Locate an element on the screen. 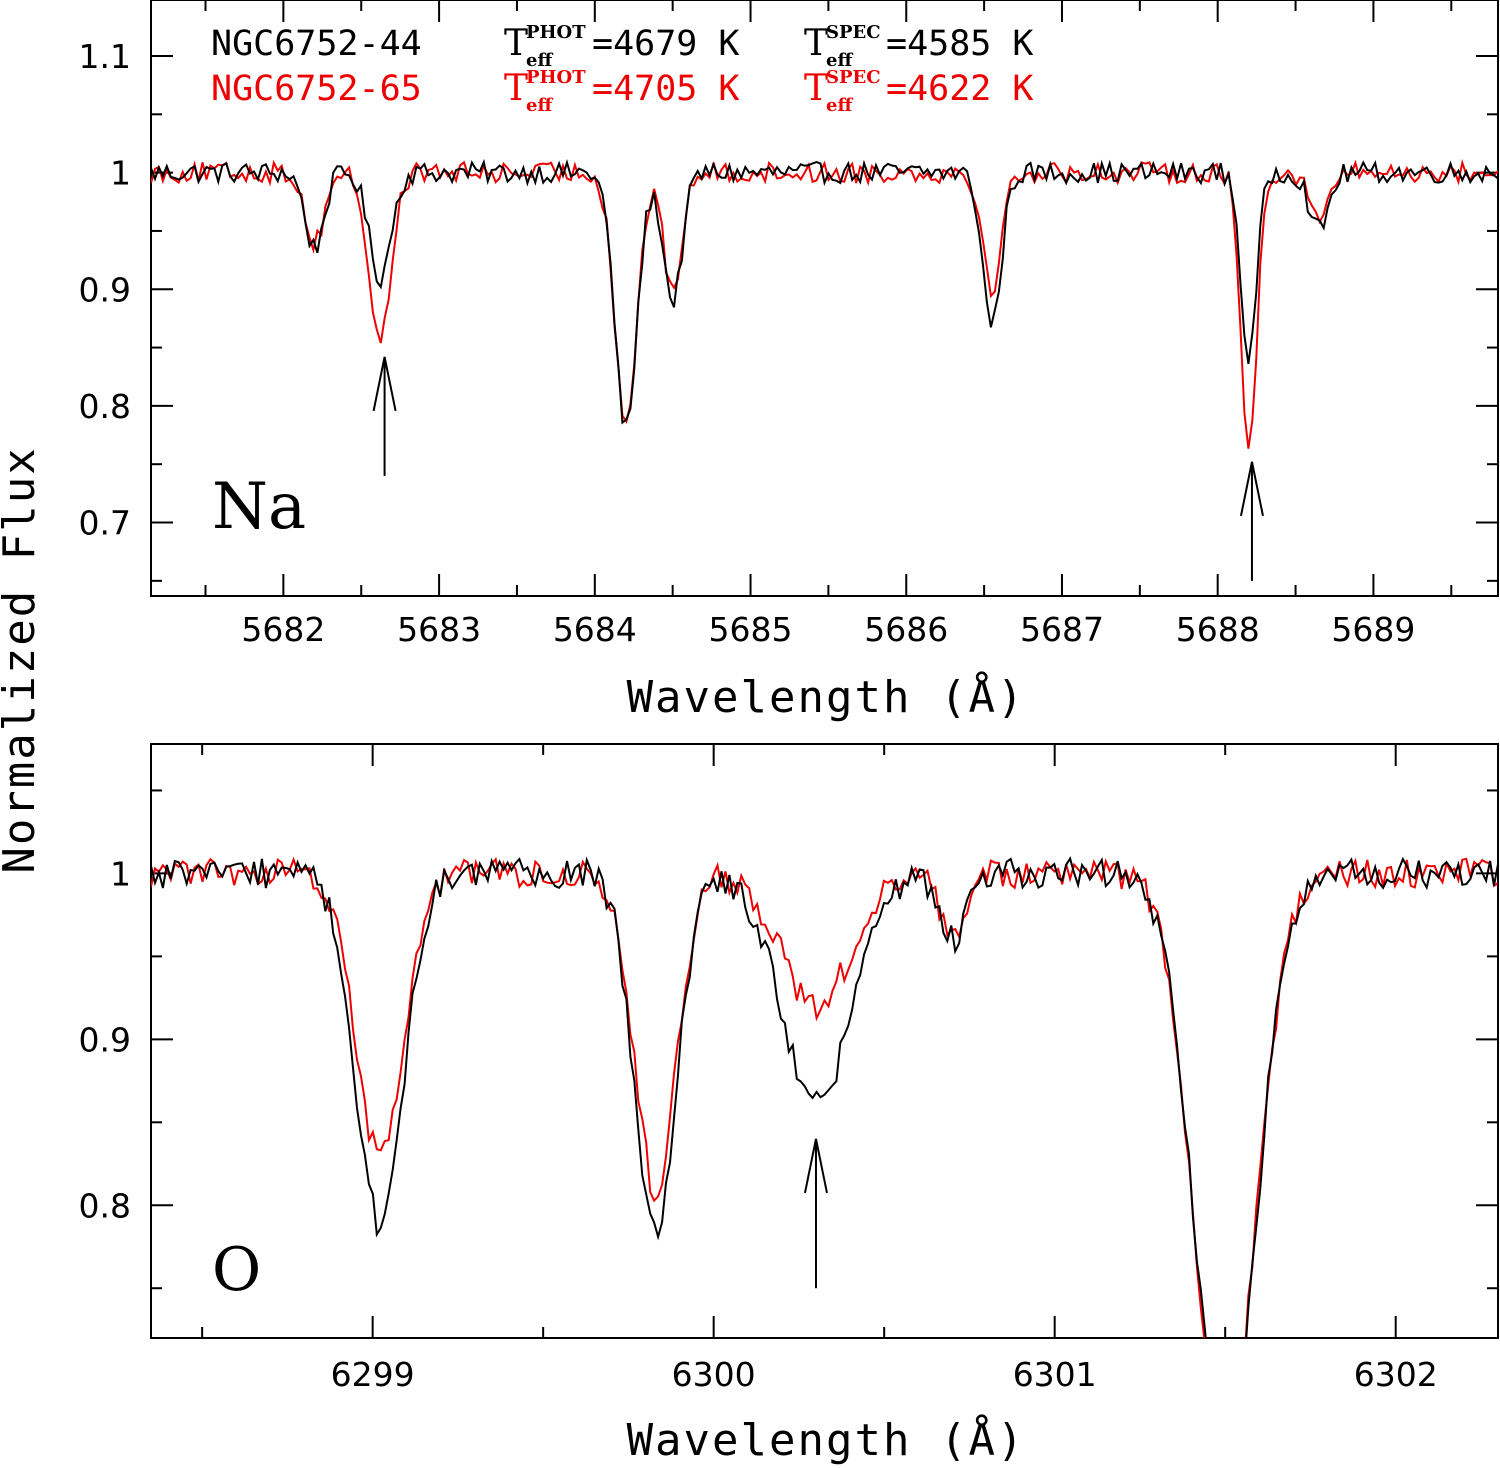  o-x-tick-label: 6302 is located at coordinates (1396, 1374).